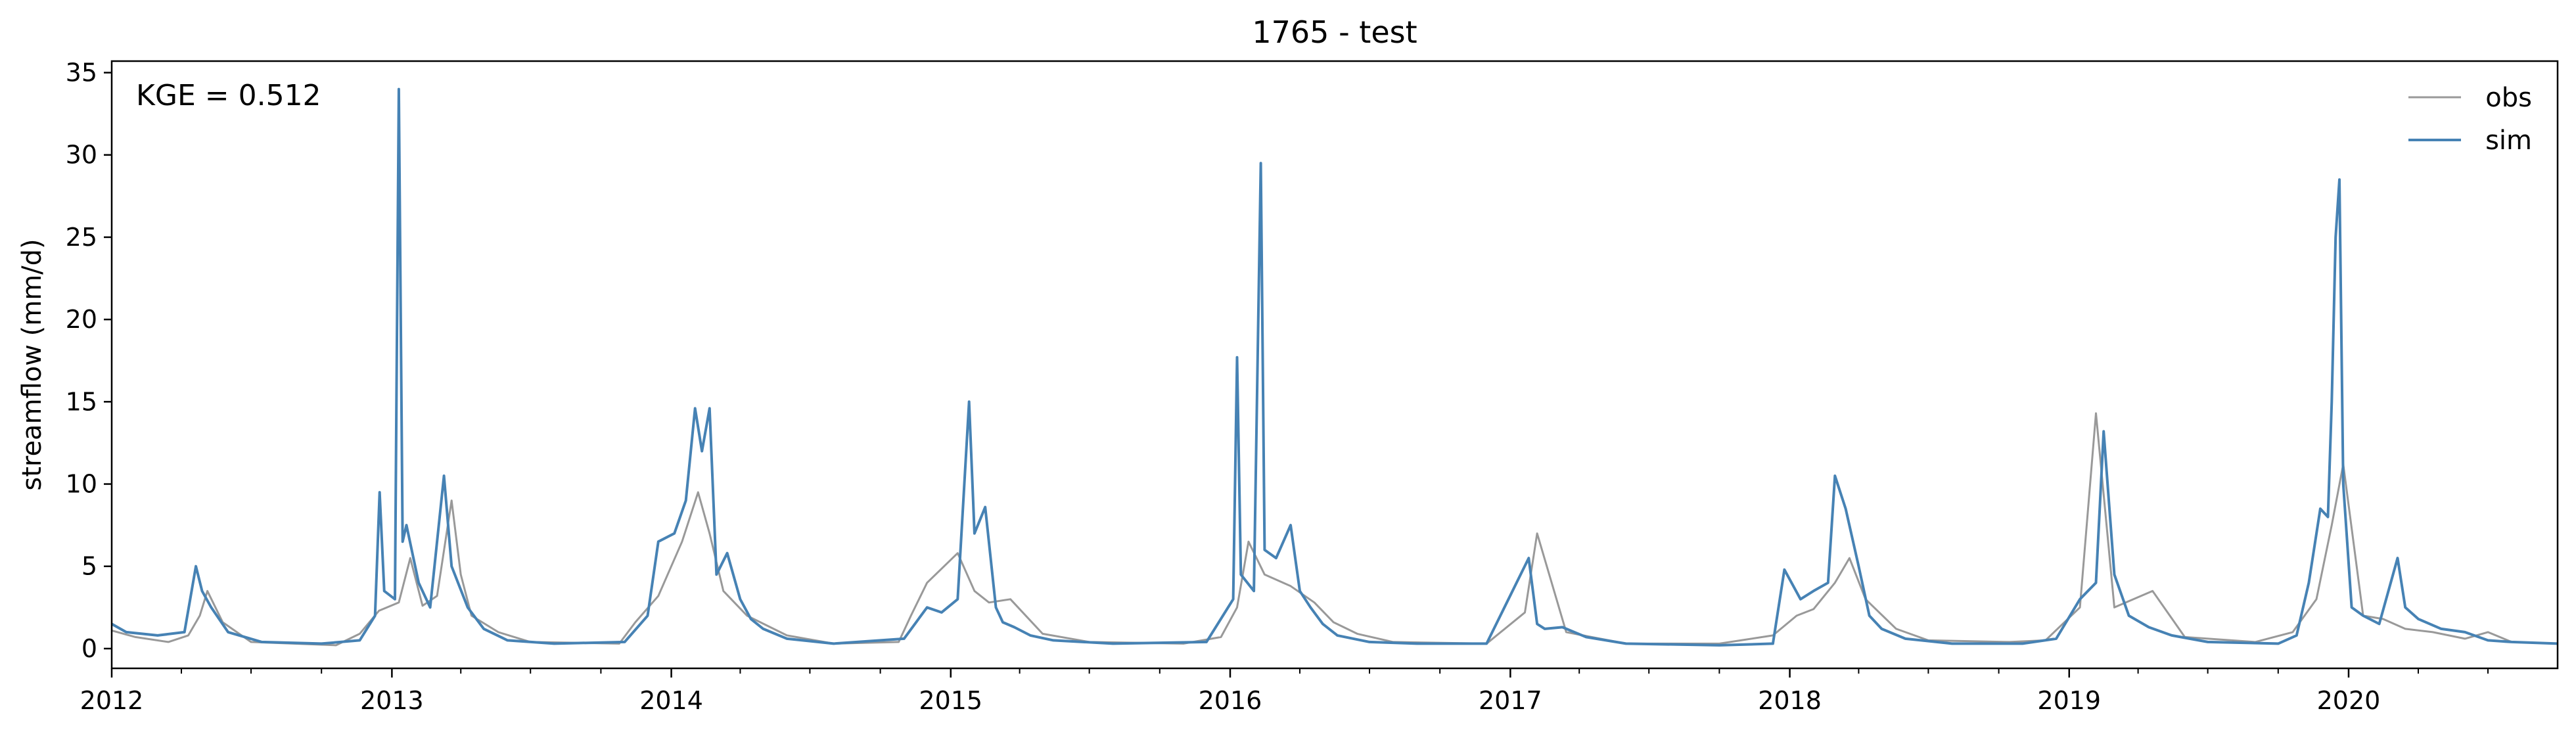 The width and height of the screenshot is (2576, 738). What do you see at coordinates (2069, 700) in the screenshot?
I see `x-tick-label: 2019` at bounding box center [2069, 700].